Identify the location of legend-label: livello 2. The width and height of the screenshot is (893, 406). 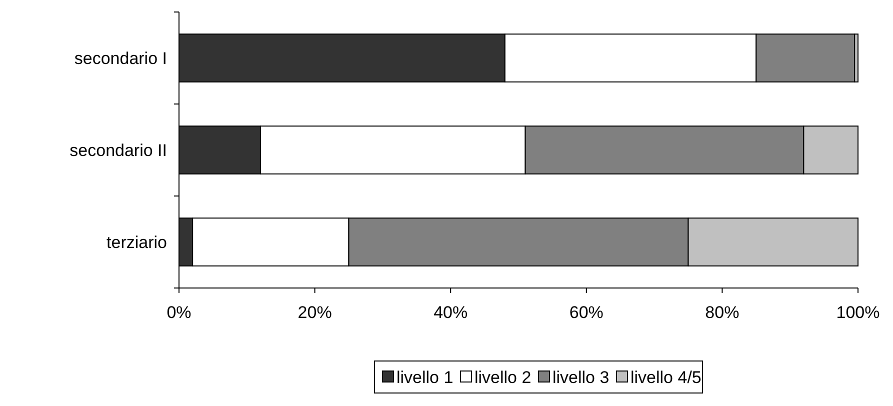
(503, 377).